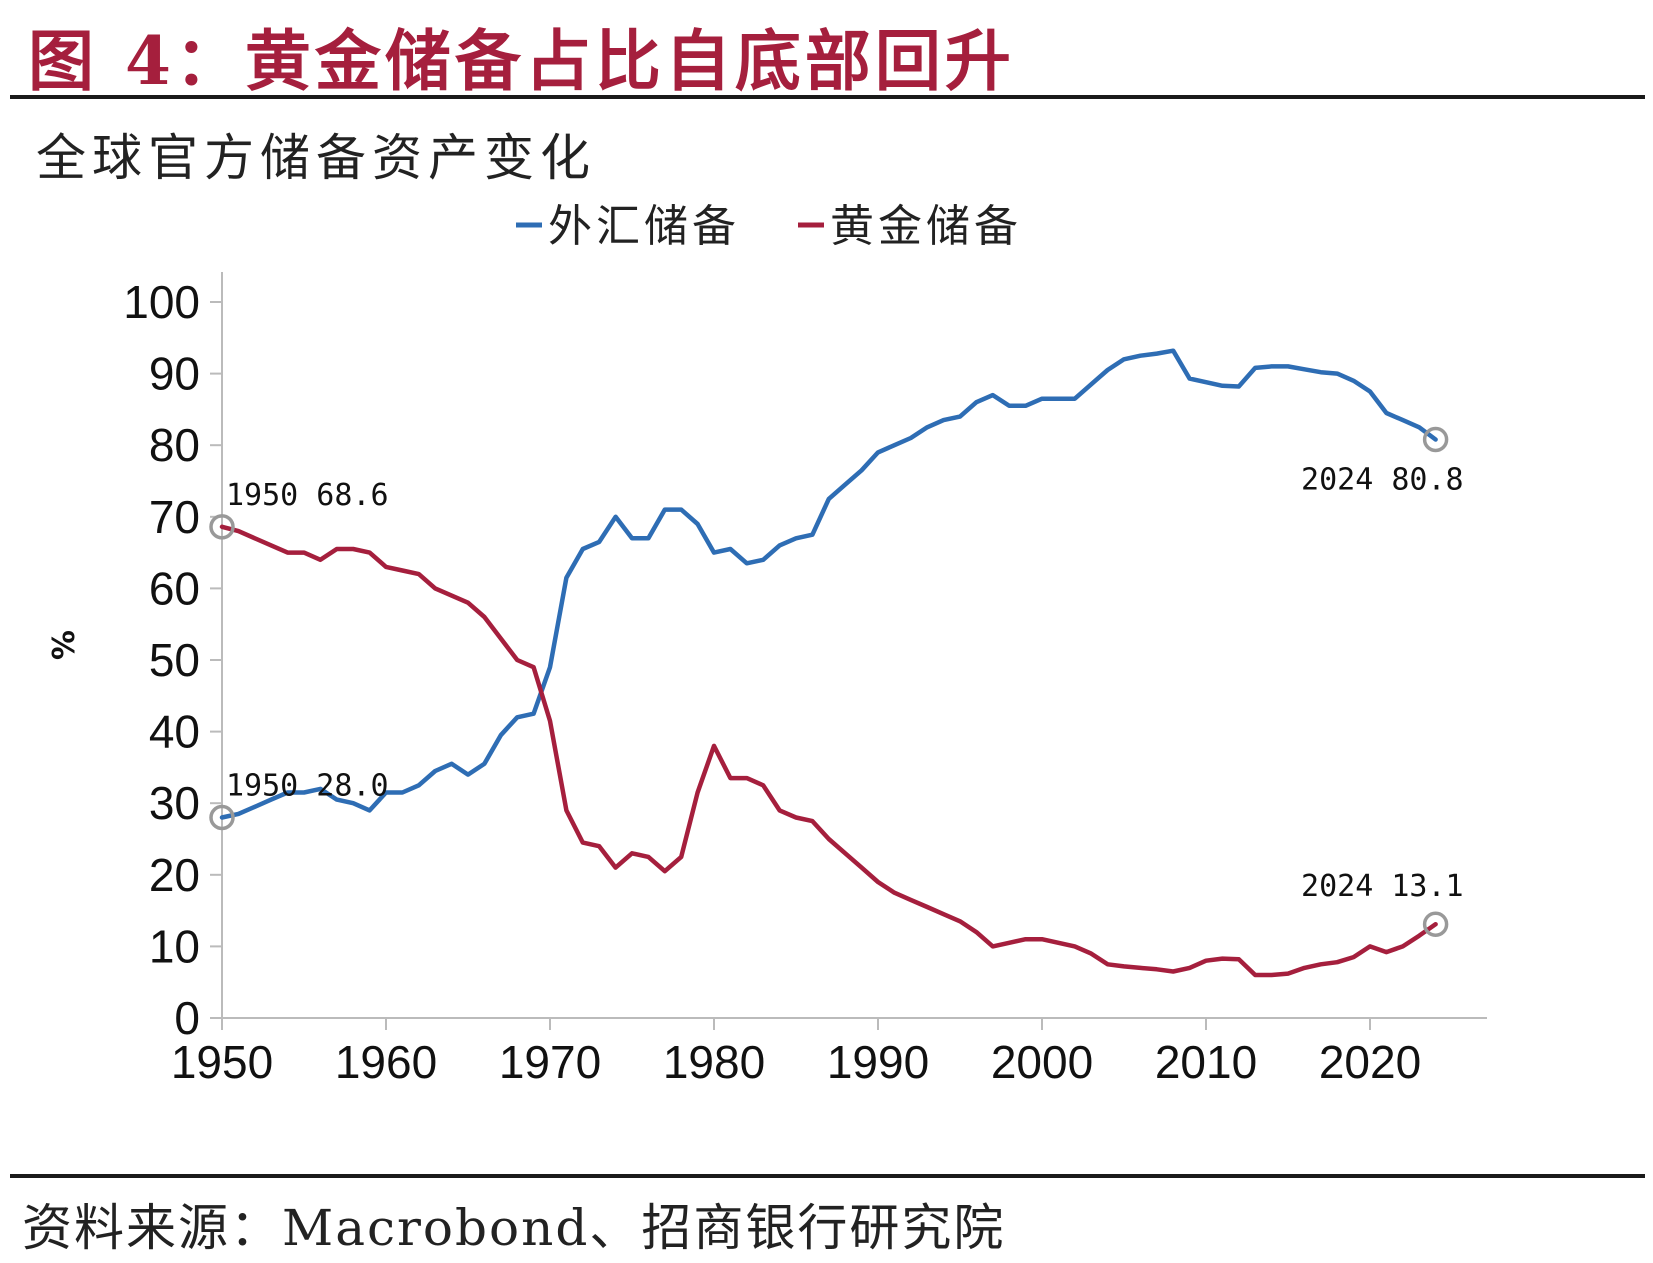 Image resolution: width=1653 pixels, height=1263 pixels. Describe the element at coordinates (1370, 1062) in the screenshot. I see `x-tick-label: 2020` at that location.